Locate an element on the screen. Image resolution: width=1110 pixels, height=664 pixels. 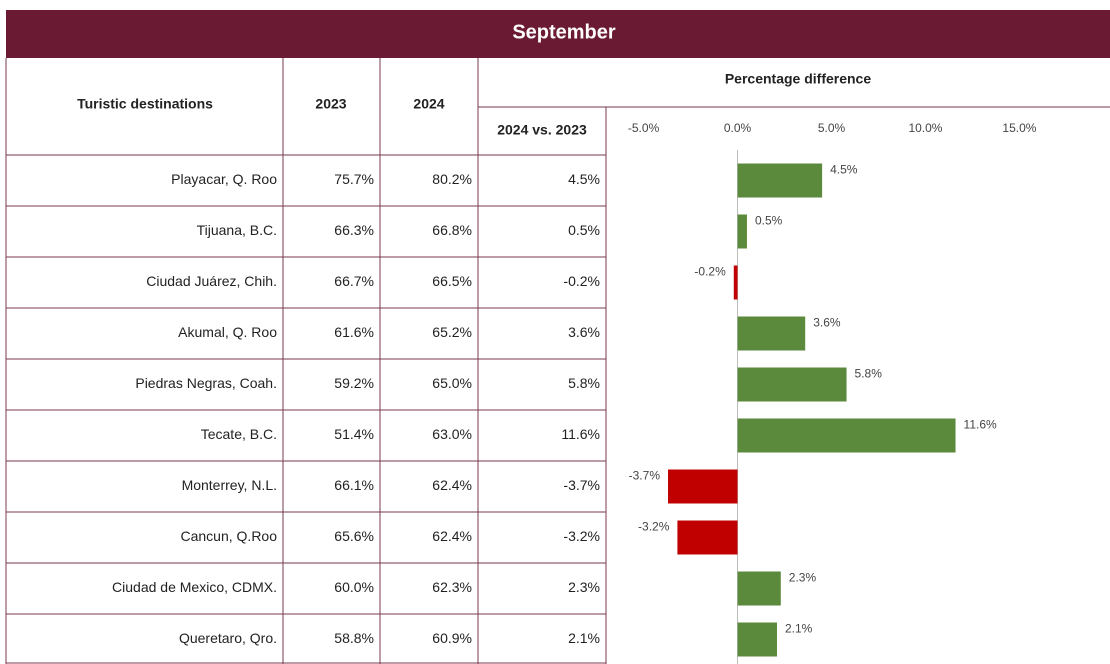
cell: 2.3% is located at coordinates (584, 587).